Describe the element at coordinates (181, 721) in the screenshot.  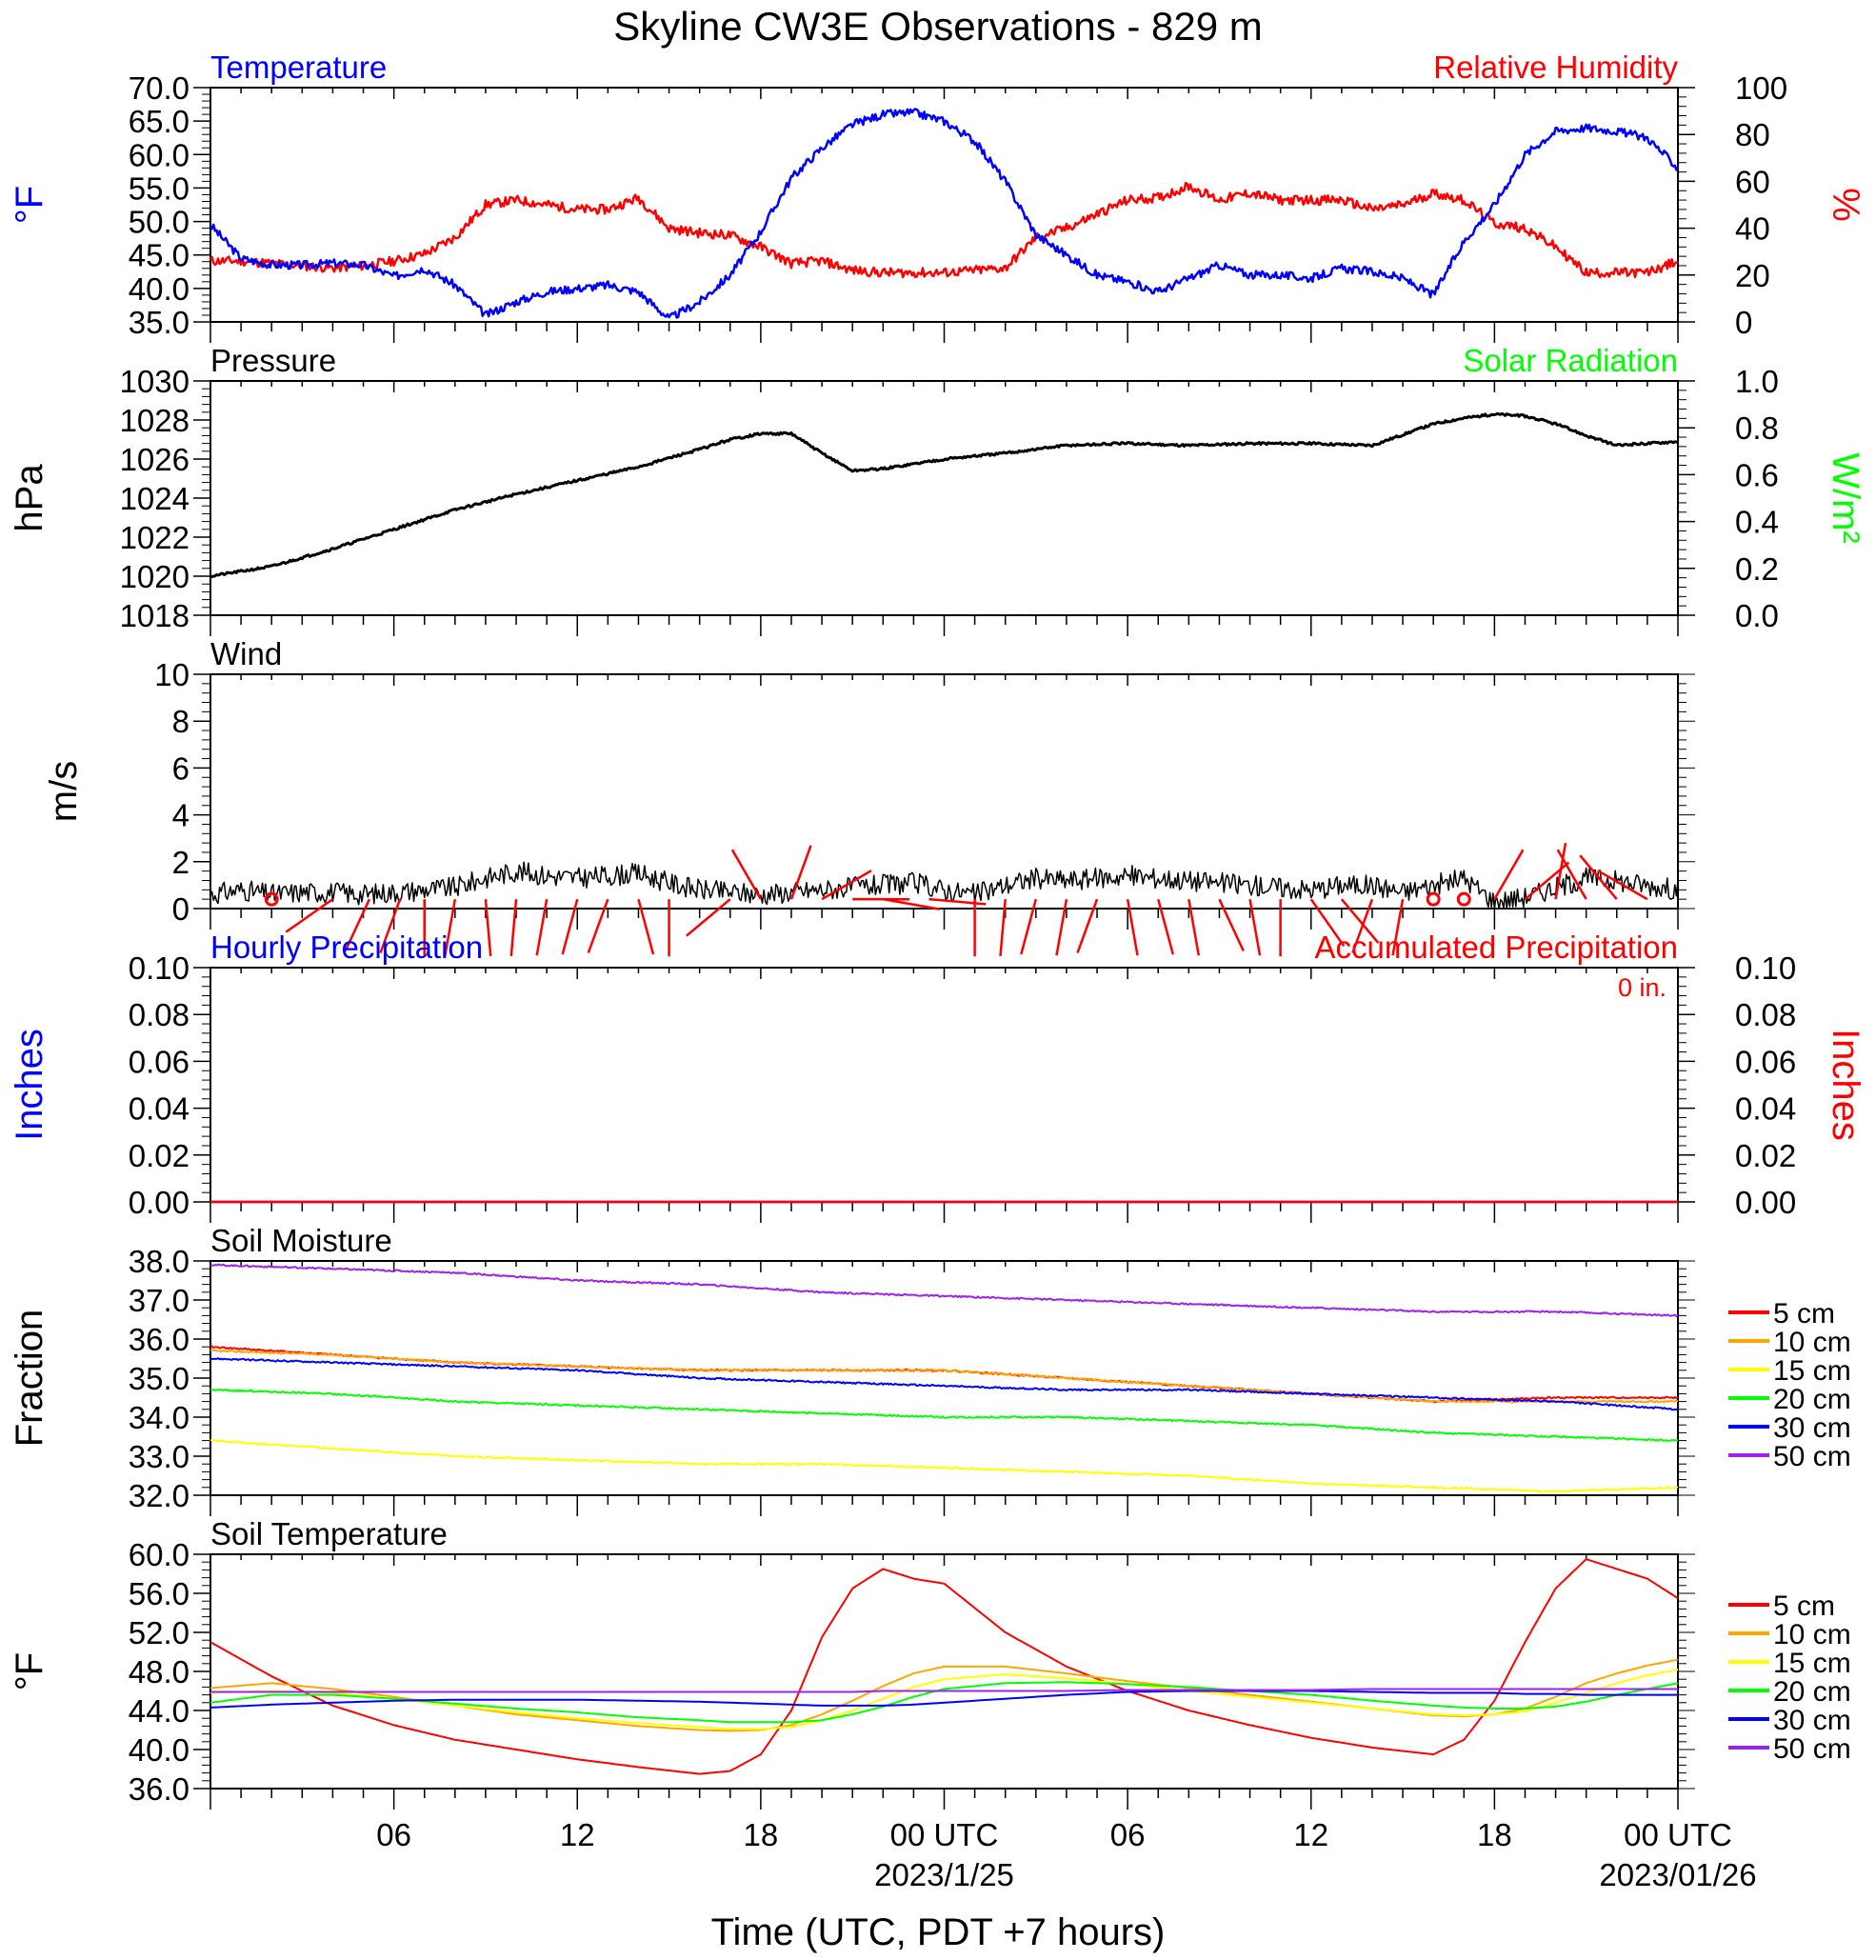
I see `y-tick-label: 8` at that location.